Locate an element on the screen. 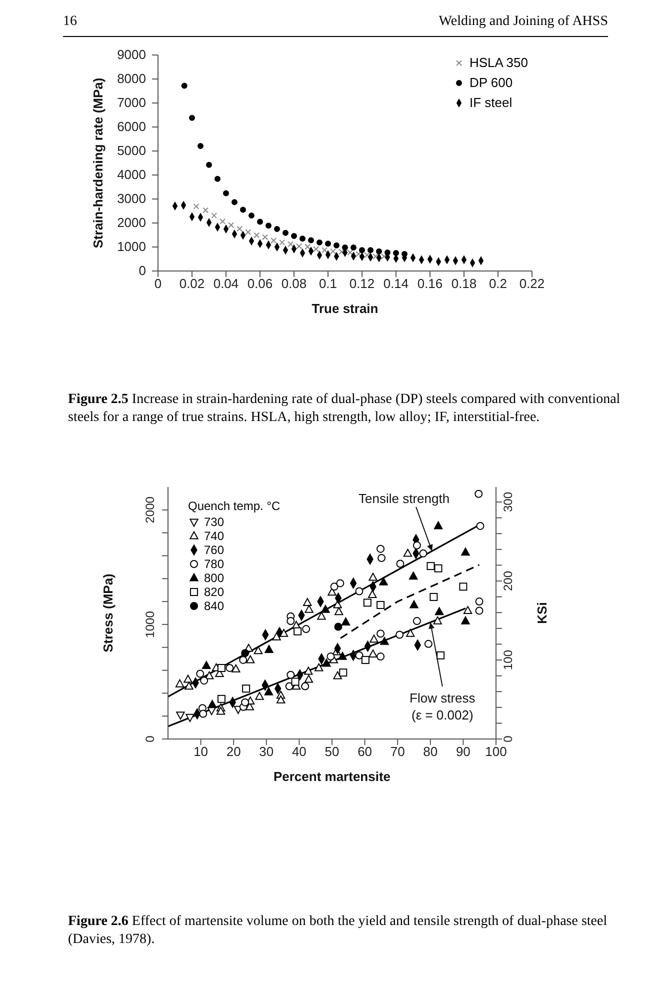 This screenshot has height=1000, width=666. y2-tick-label: 300 is located at coordinates (508, 502).